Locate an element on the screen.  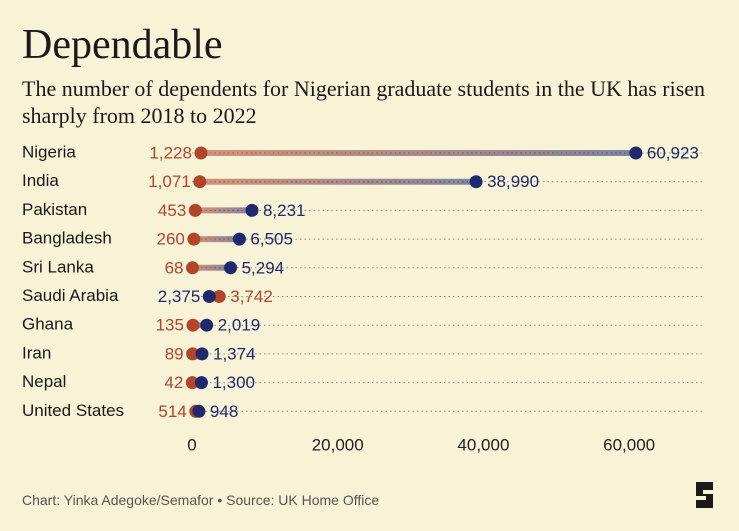
category-label: Iran is located at coordinates (36, 352).